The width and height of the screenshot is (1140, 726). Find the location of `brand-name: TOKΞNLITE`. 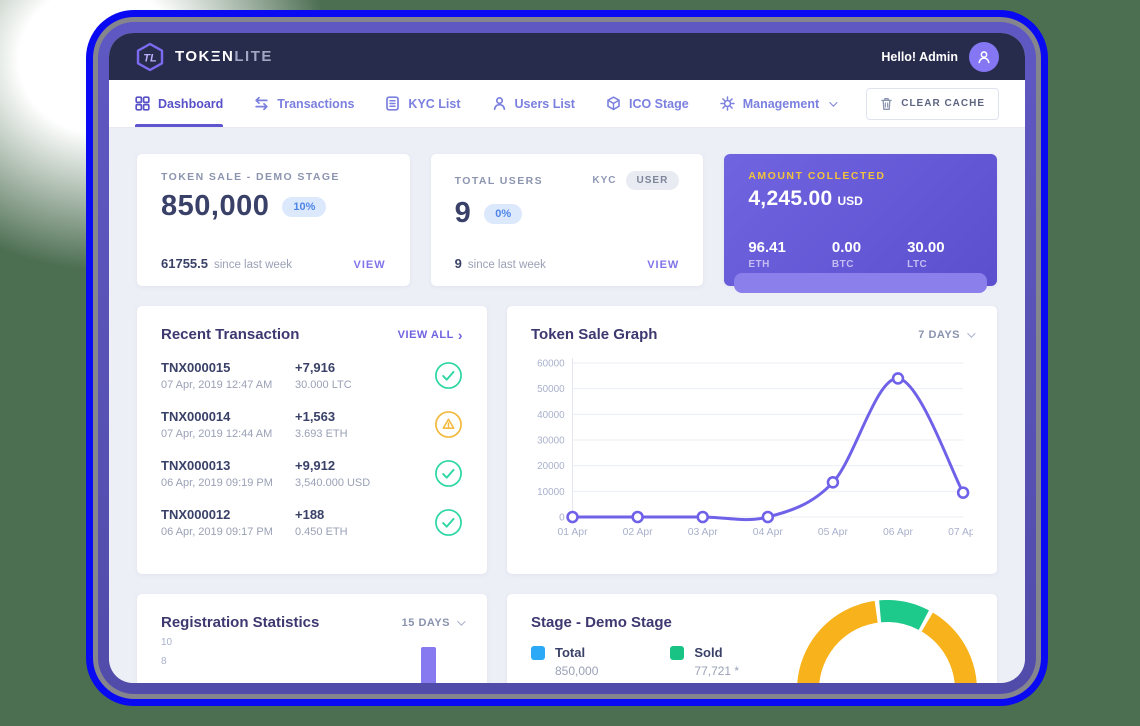

brand-name: TOKΞNLITE is located at coordinates (224, 56).